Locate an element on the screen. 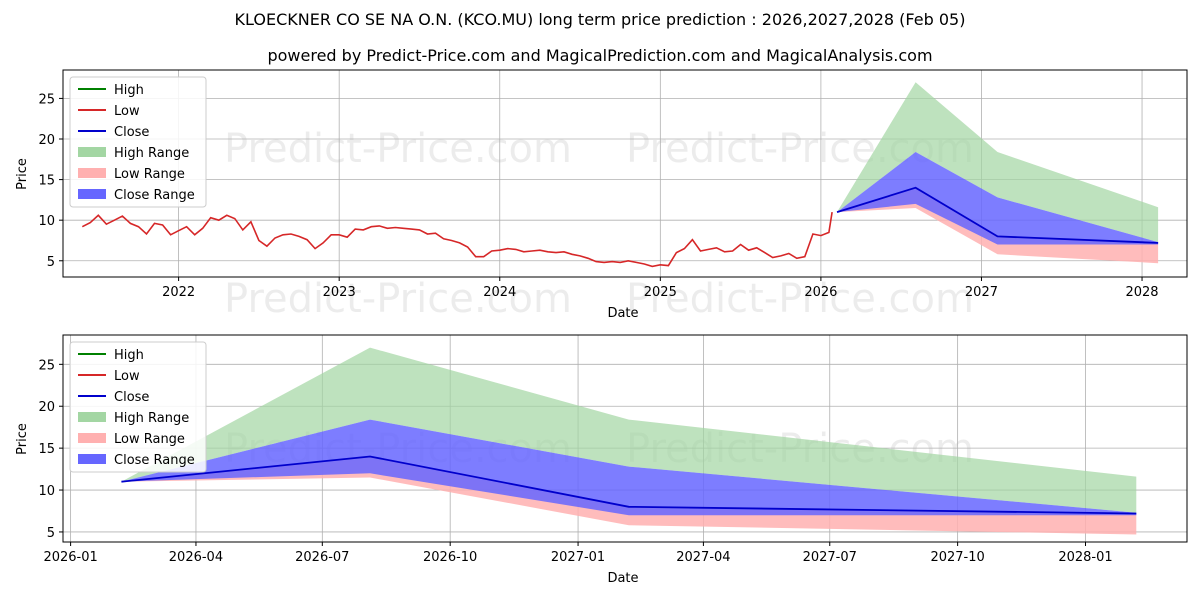 This screenshot has width=1200, height=600. x-tick-label: 2026-07 is located at coordinates (322, 557).